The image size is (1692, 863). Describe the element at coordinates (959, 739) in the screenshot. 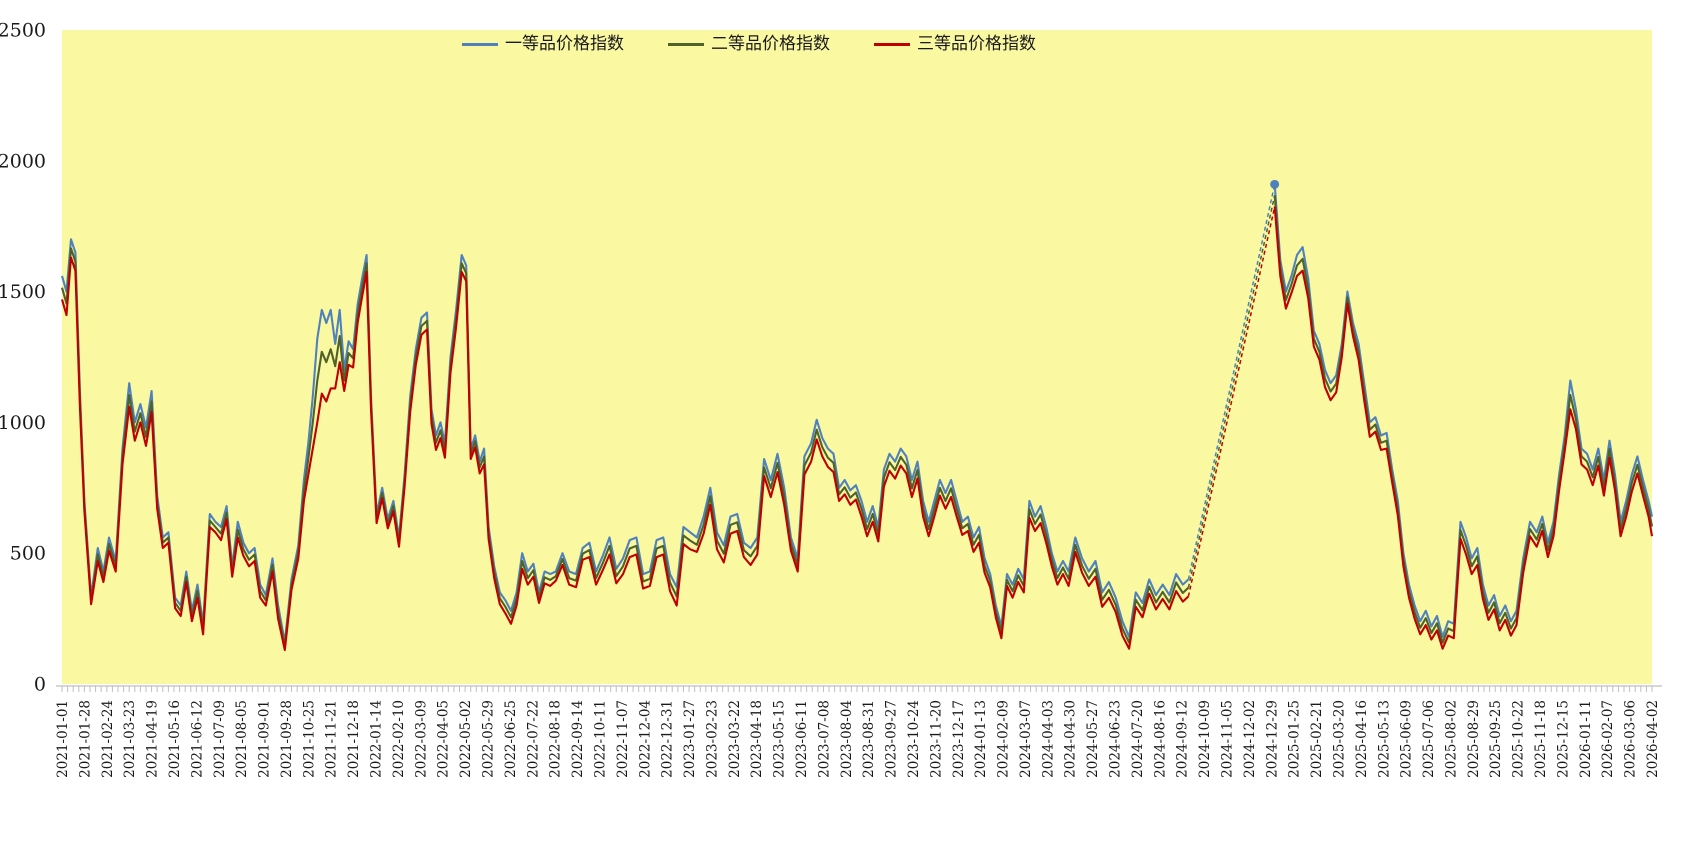

I see `x-tick-label: 2023-12-17` at that location.